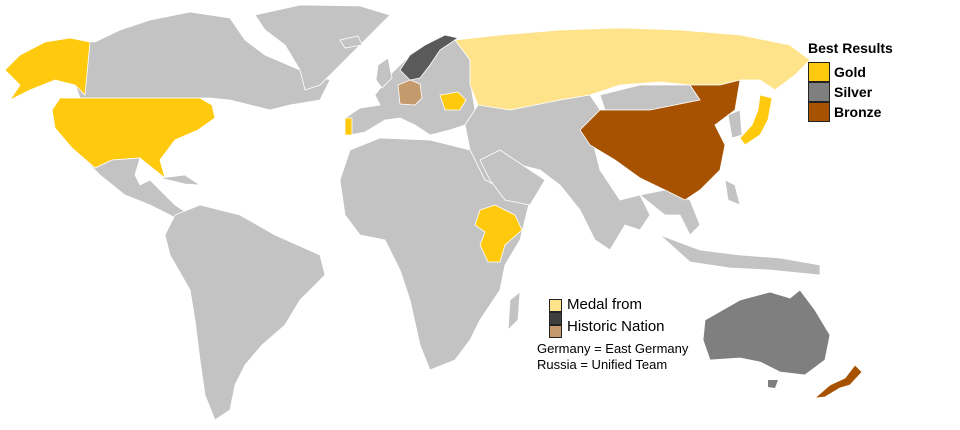  Describe the element at coordinates (512, 177) in the screenshot. I see `arabia` at that location.